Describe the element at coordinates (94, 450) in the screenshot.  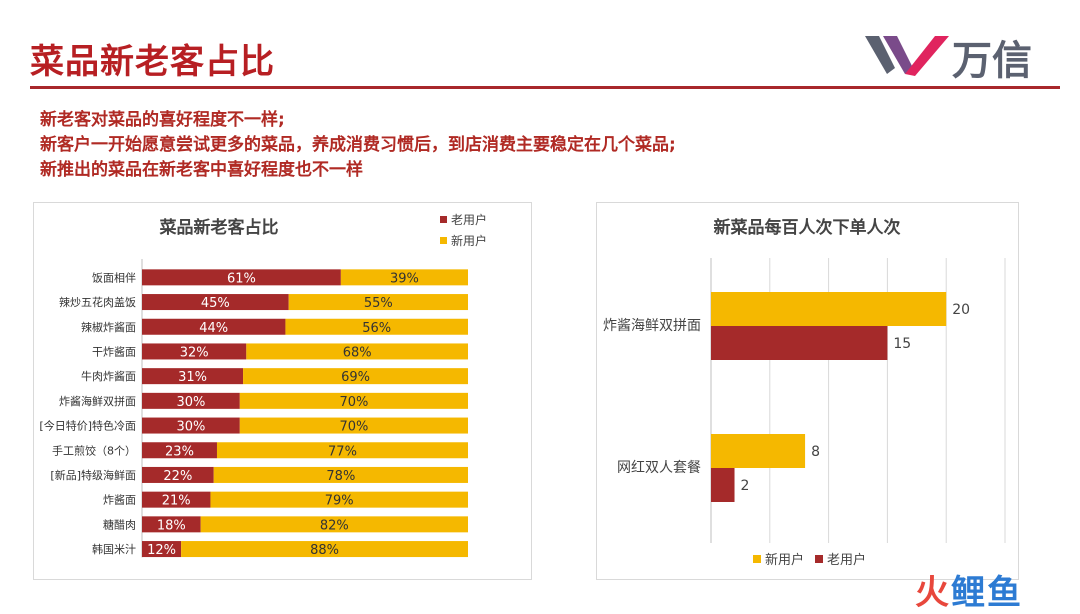
I see `category-label: 手工煎饺（8个）` at that location.